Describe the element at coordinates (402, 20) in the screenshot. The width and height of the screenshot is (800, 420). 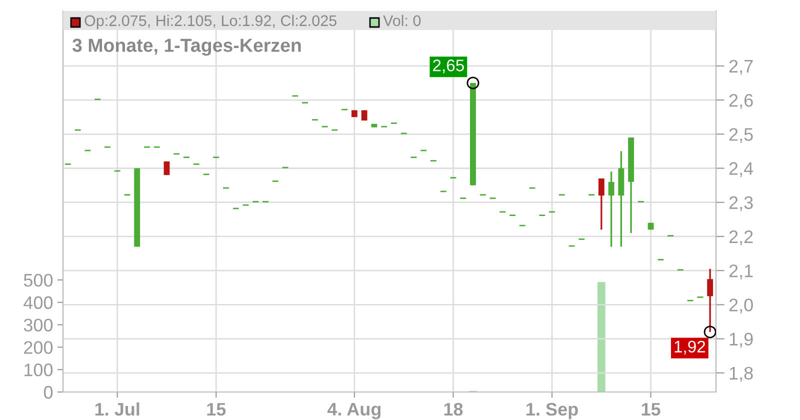
I see `annotation: Vol: 0` at that location.